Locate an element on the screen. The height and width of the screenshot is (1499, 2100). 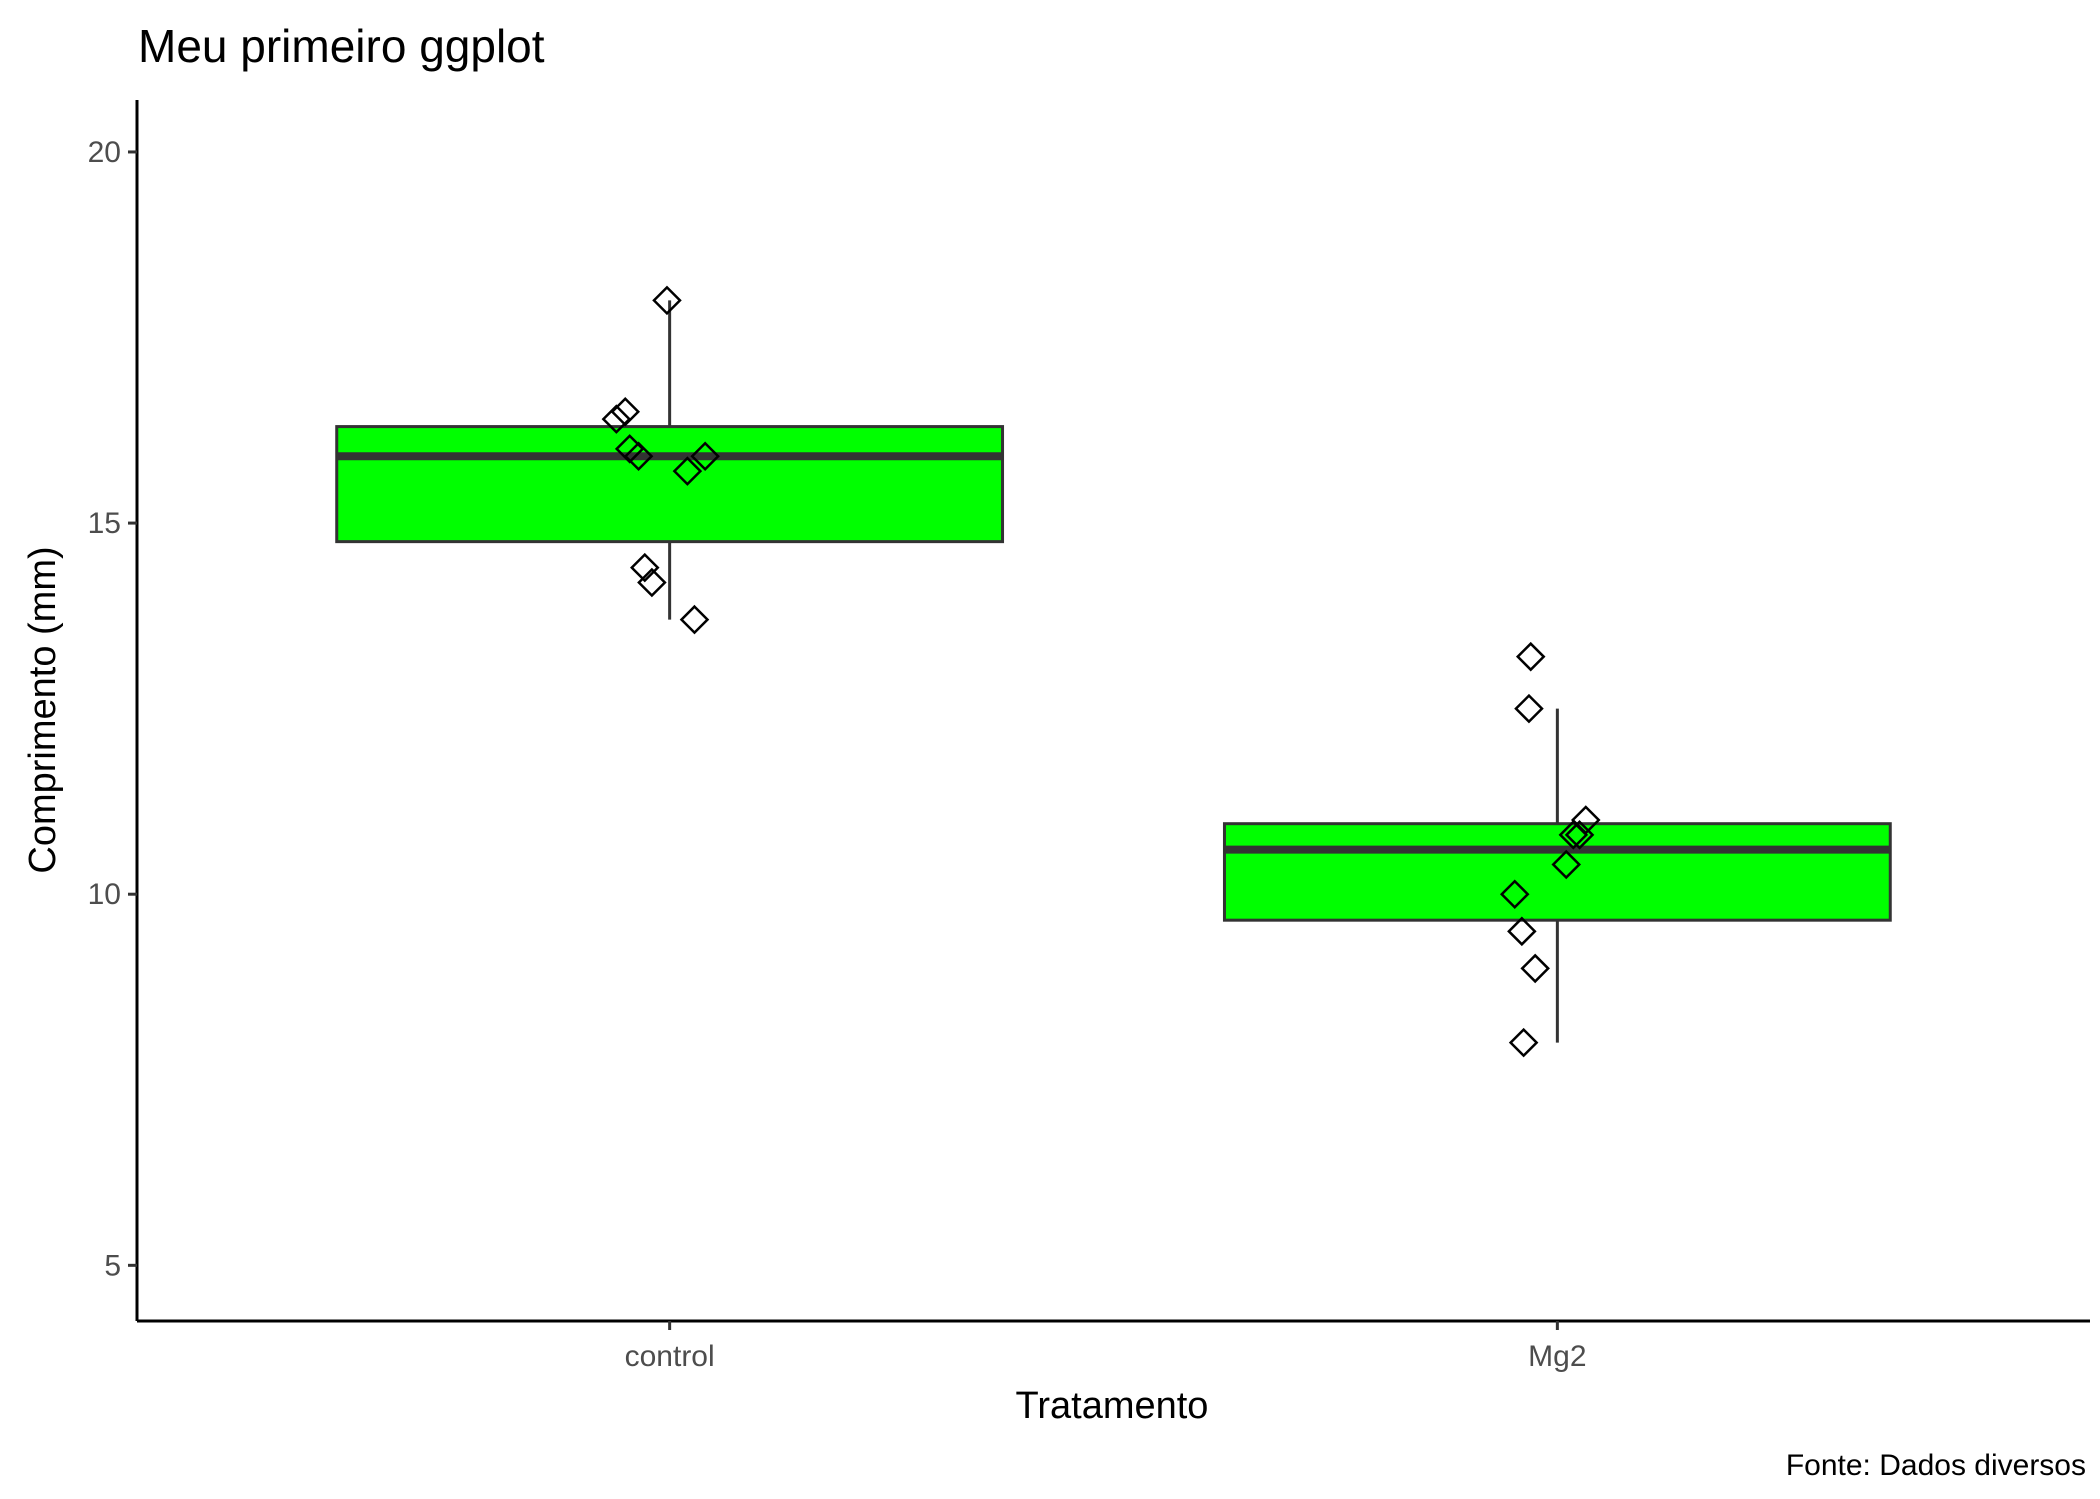
y-axis-title: Comprimento (mm) is located at coordinates (43, 709).